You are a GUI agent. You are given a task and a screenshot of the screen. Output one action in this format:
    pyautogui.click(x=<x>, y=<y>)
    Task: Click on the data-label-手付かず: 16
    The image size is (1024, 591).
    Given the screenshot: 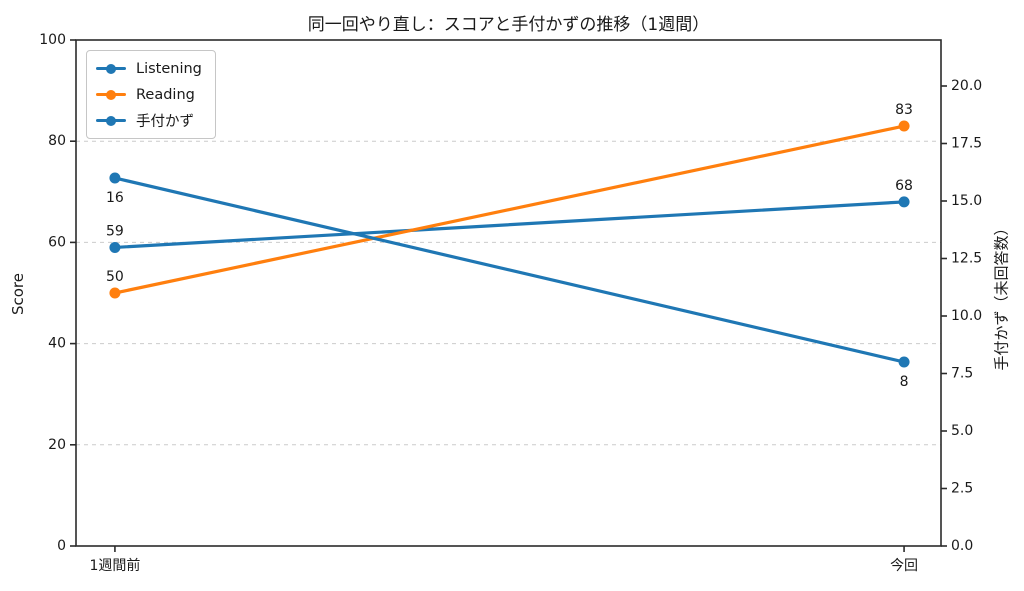 What is the action you would take?
    pyautogui.click(x=115, y=198)
    